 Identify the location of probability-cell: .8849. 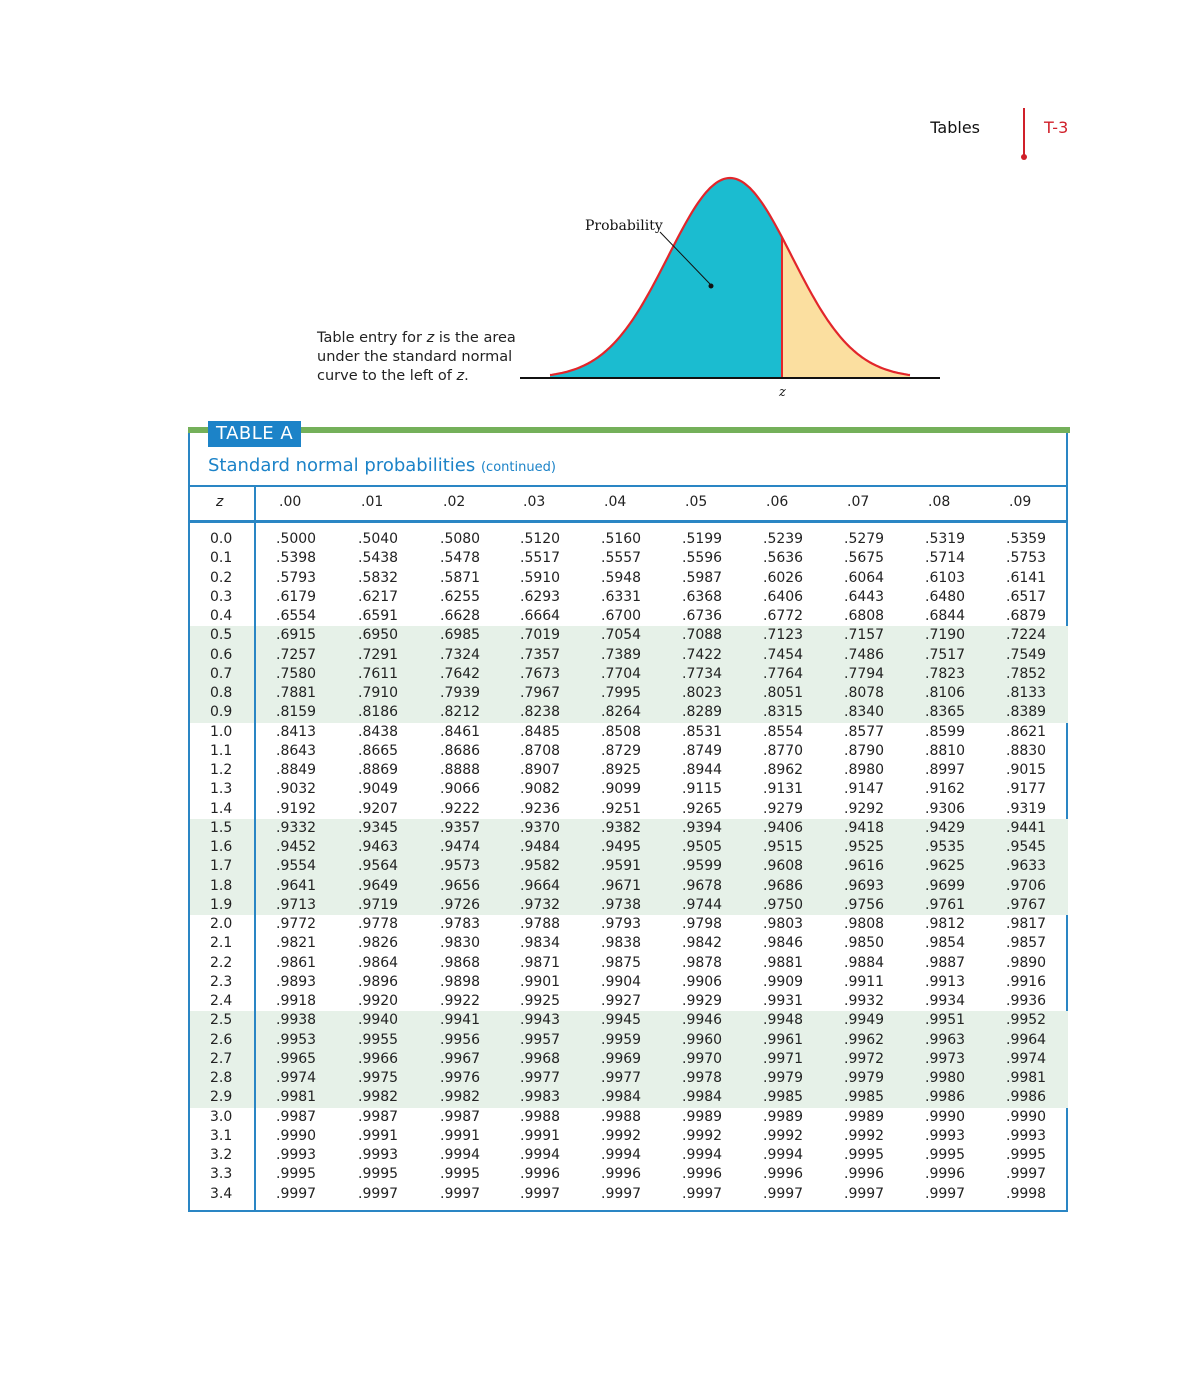
(296, 770).